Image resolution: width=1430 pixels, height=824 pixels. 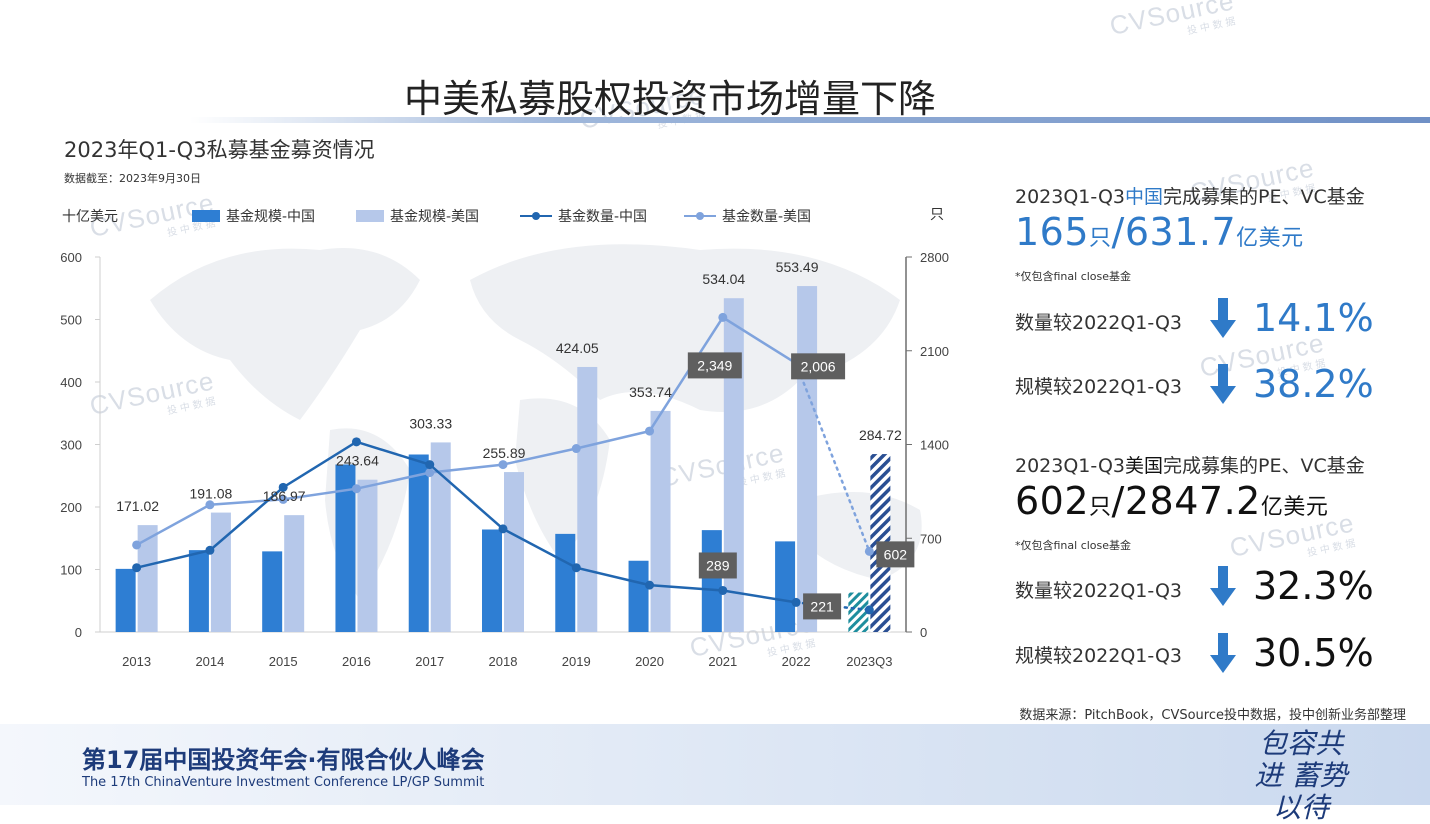 What do you see at coordinates (503, 661) in the screenshot?
I see `x-tick-label: 2018` at bounding box center [503, 661].